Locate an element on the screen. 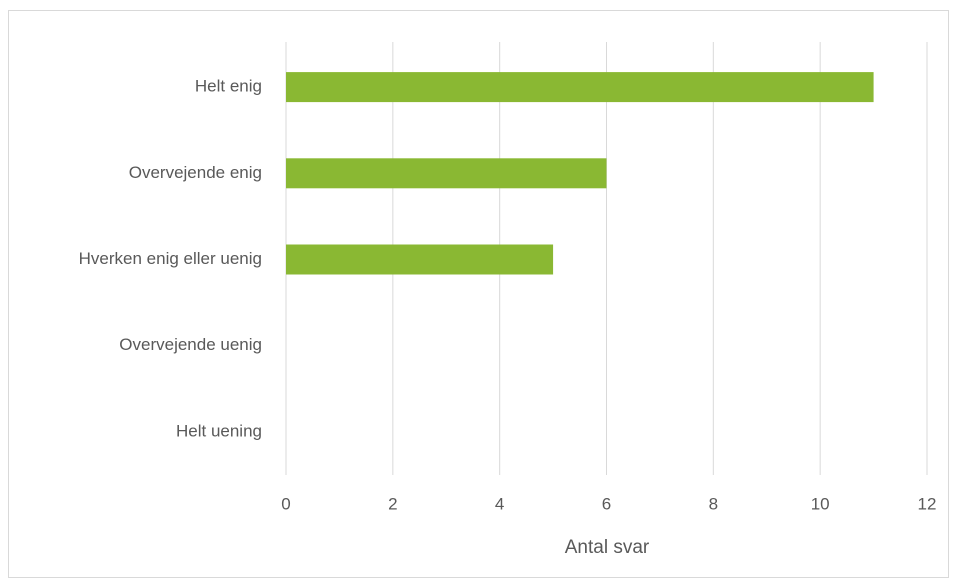 This screenshot has height=583, width=957. x-tick-label: 6 is located at coordinates (606, 503).